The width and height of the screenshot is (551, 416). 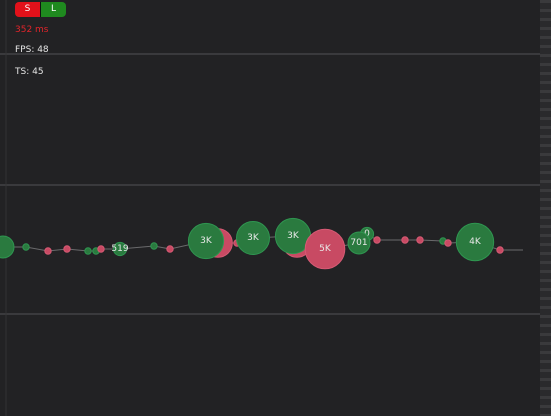 I want to click on trade-size-label: 519, so click(x=119, y=249).